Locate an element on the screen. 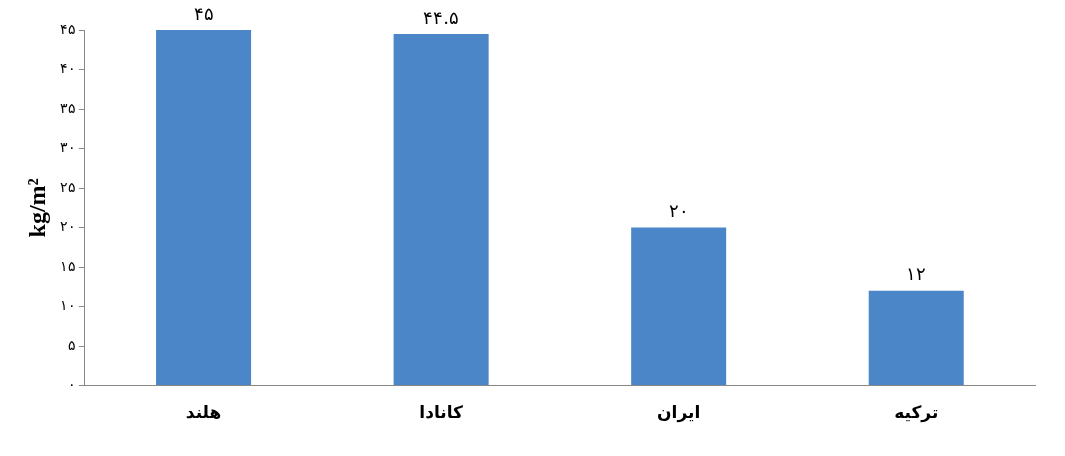 The width and height of the screenshot is (1065, 456). x-tick-label: ایران is located at coordinates (679, 413).